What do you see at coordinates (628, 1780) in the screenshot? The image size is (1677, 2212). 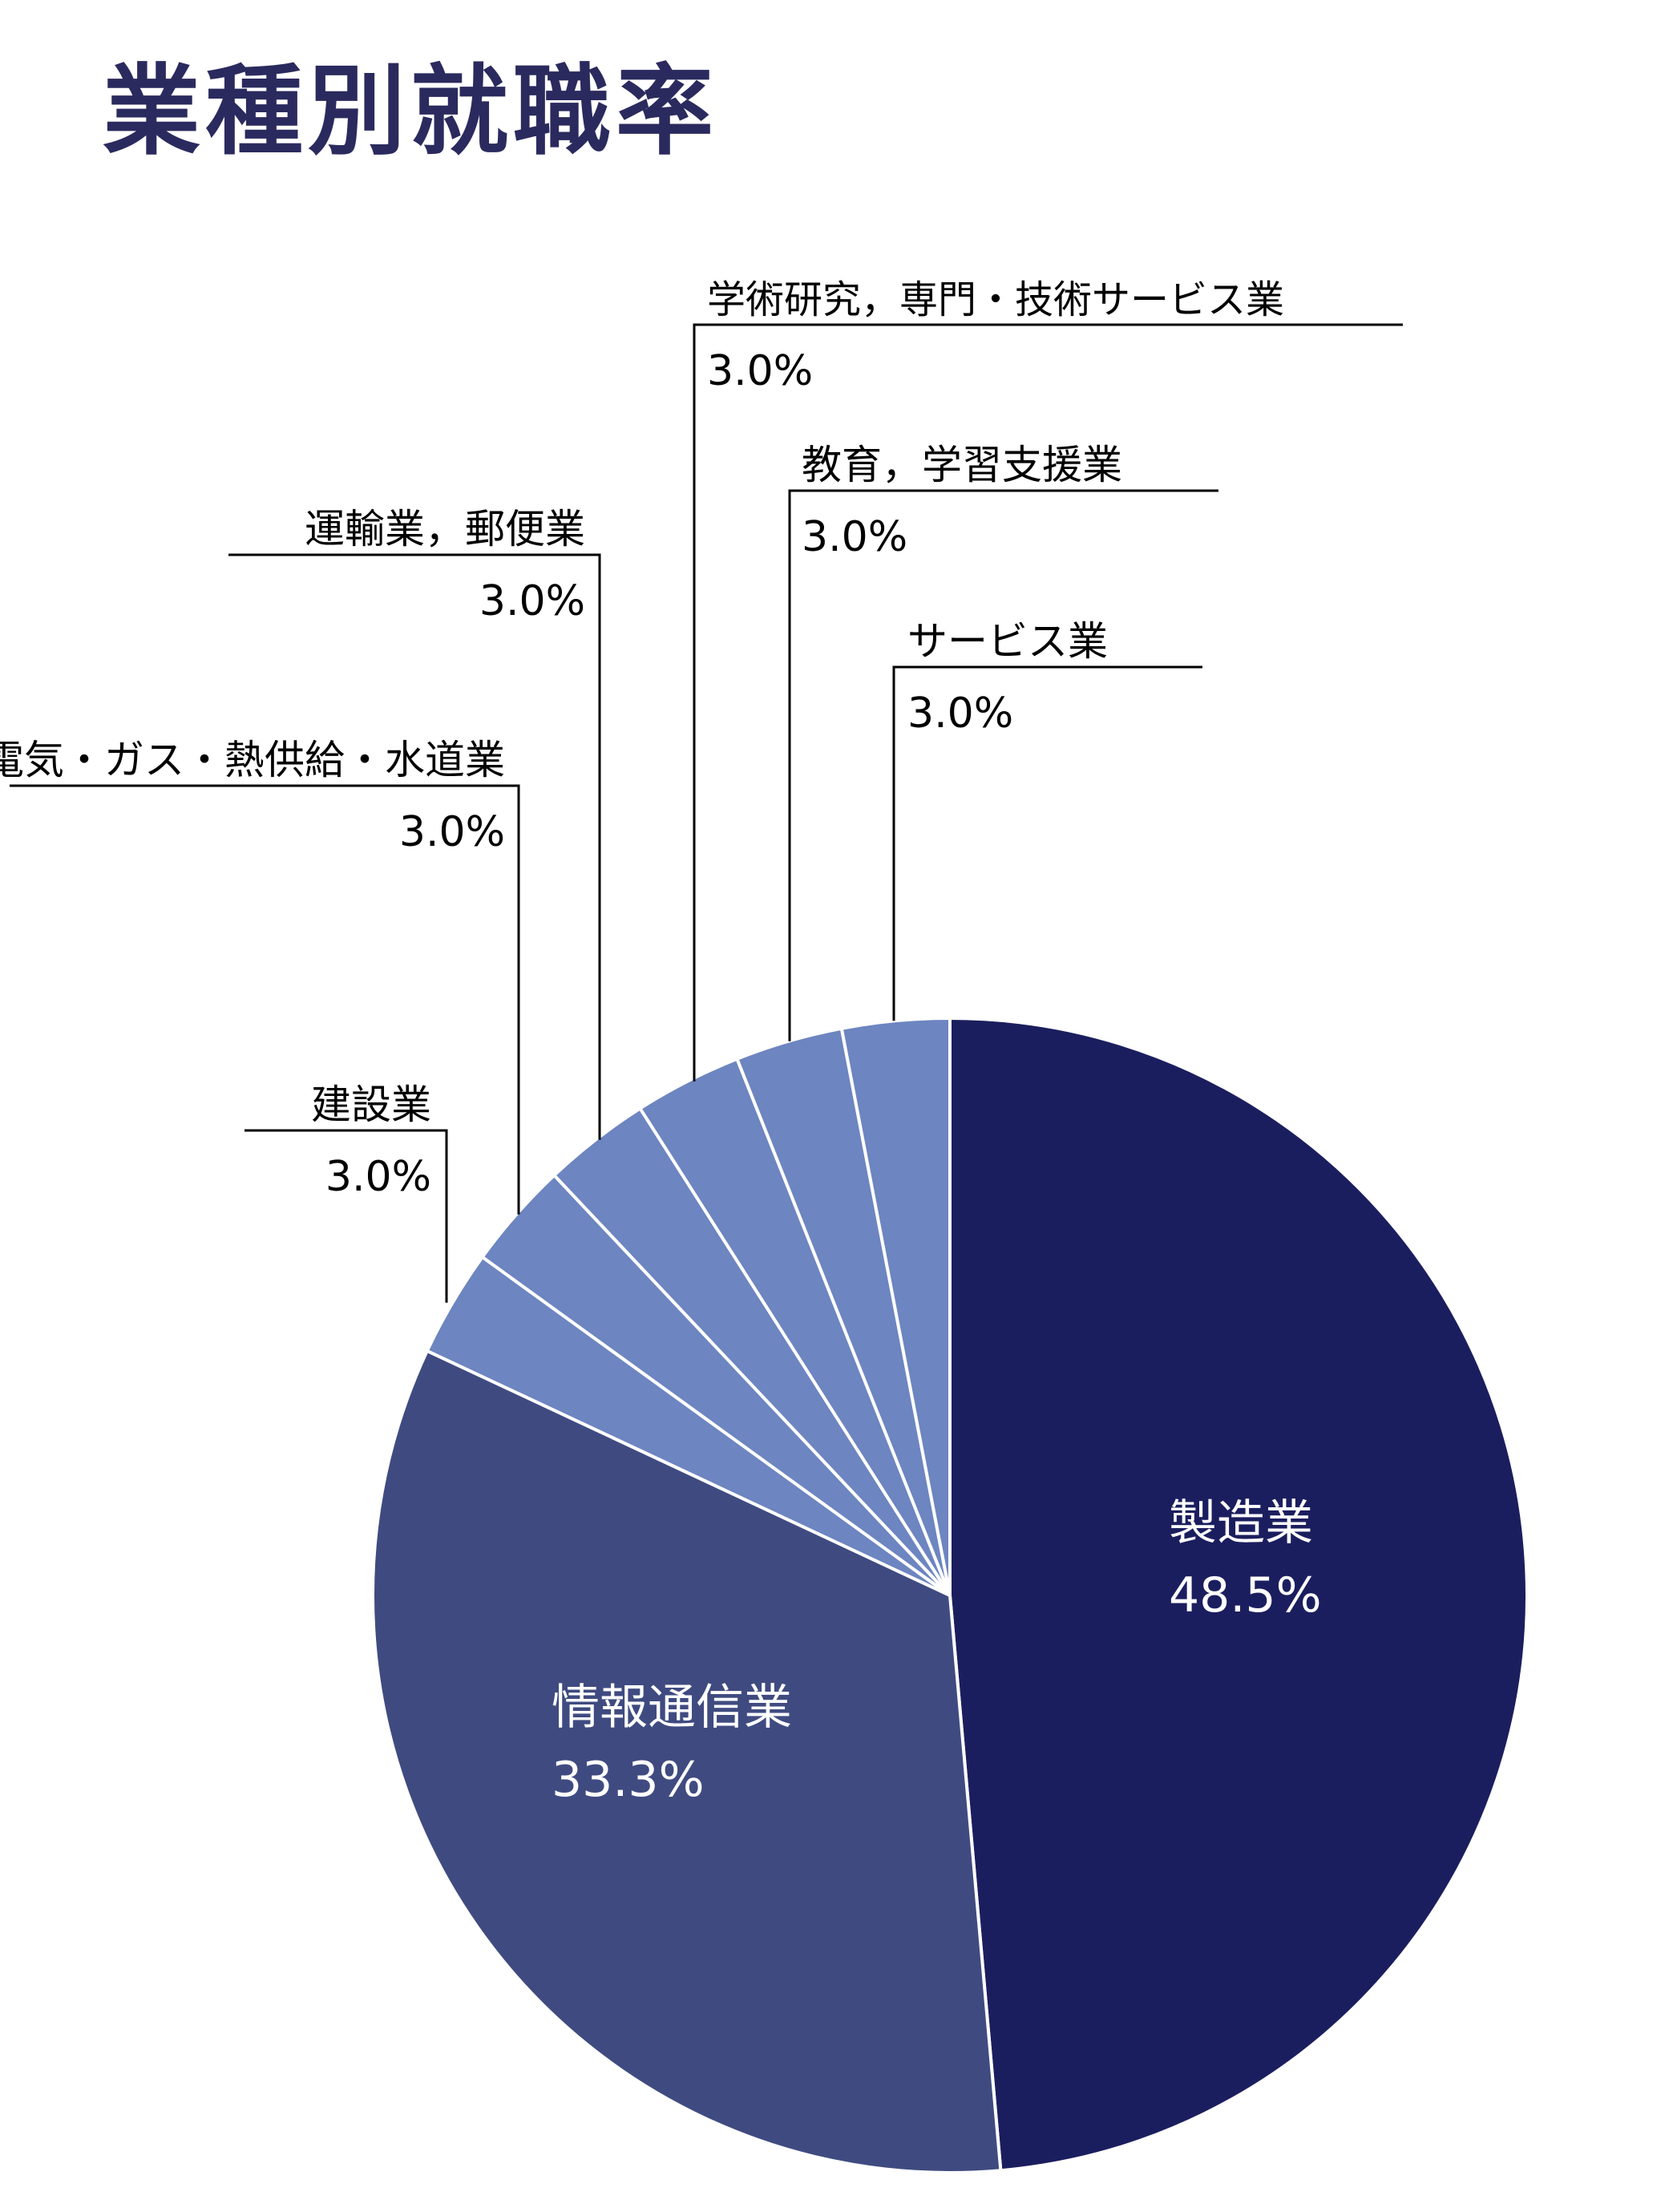 I see `slice-value-1: 33.3%` at bounding box center [628, 1780].